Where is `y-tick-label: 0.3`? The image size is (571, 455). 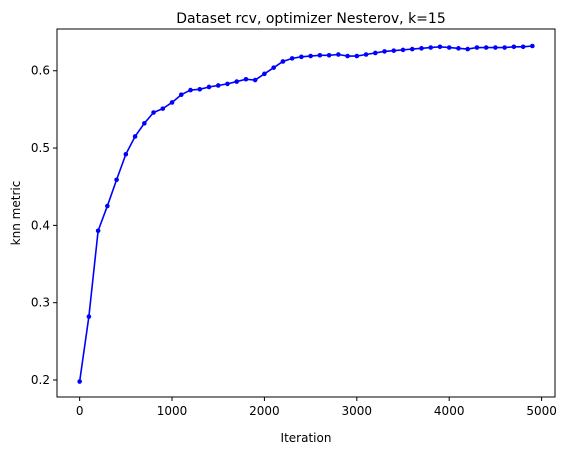
y-tick-label: 0.3 is located at coordinates (40, 303).